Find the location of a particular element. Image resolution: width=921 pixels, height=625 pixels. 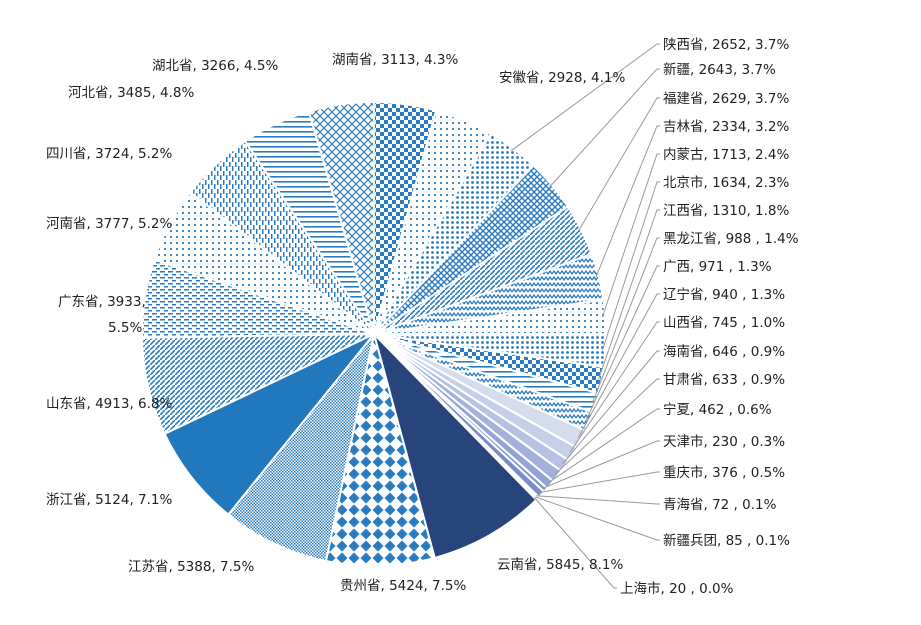

slice-label: 海南省, 646 , 0.9% is located at coordinates (724, 352).